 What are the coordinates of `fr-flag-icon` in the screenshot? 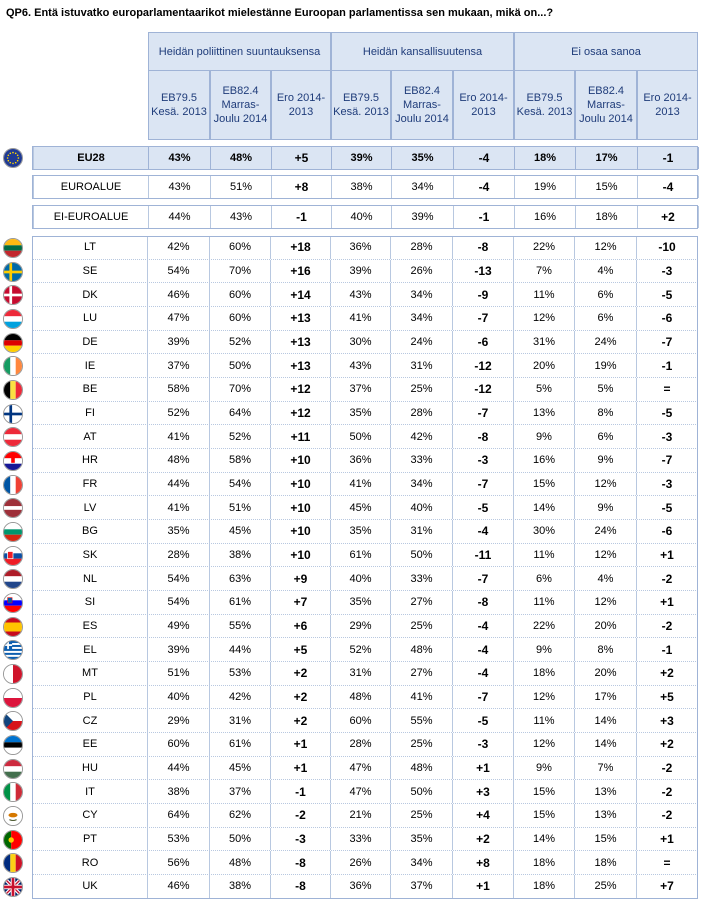 It's located at (13, 484).